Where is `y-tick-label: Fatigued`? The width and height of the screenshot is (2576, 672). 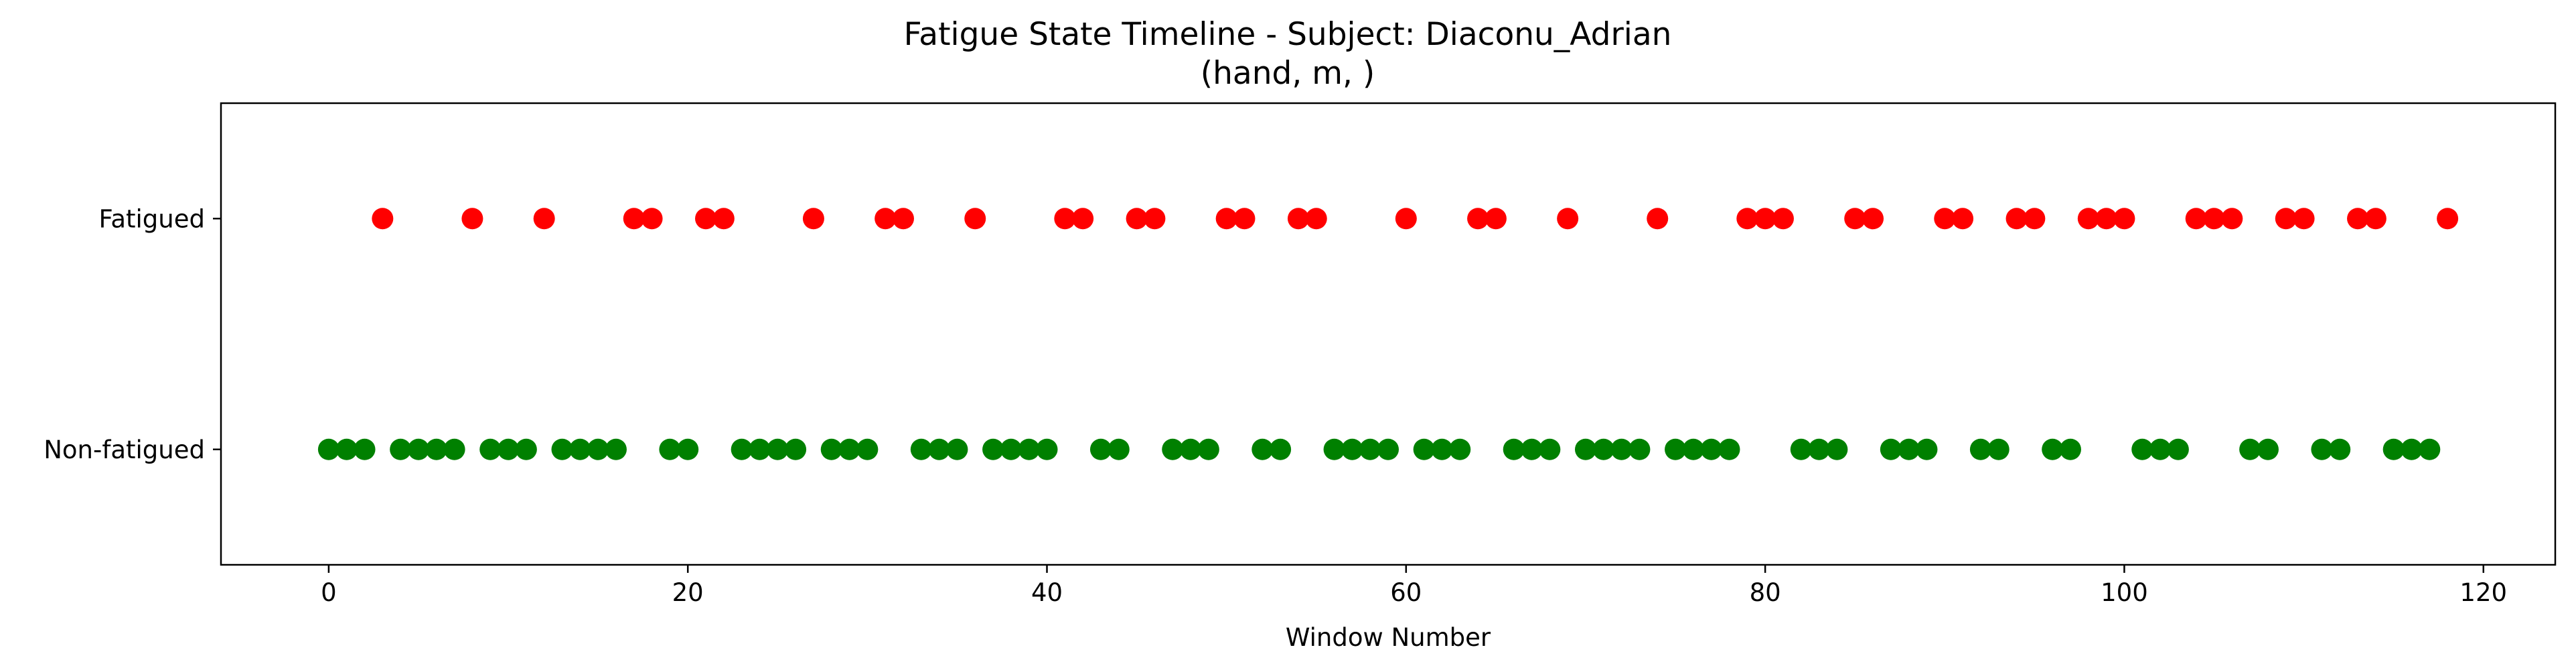 y-tick-label: Fatigued is located at coordinates (151, 218).